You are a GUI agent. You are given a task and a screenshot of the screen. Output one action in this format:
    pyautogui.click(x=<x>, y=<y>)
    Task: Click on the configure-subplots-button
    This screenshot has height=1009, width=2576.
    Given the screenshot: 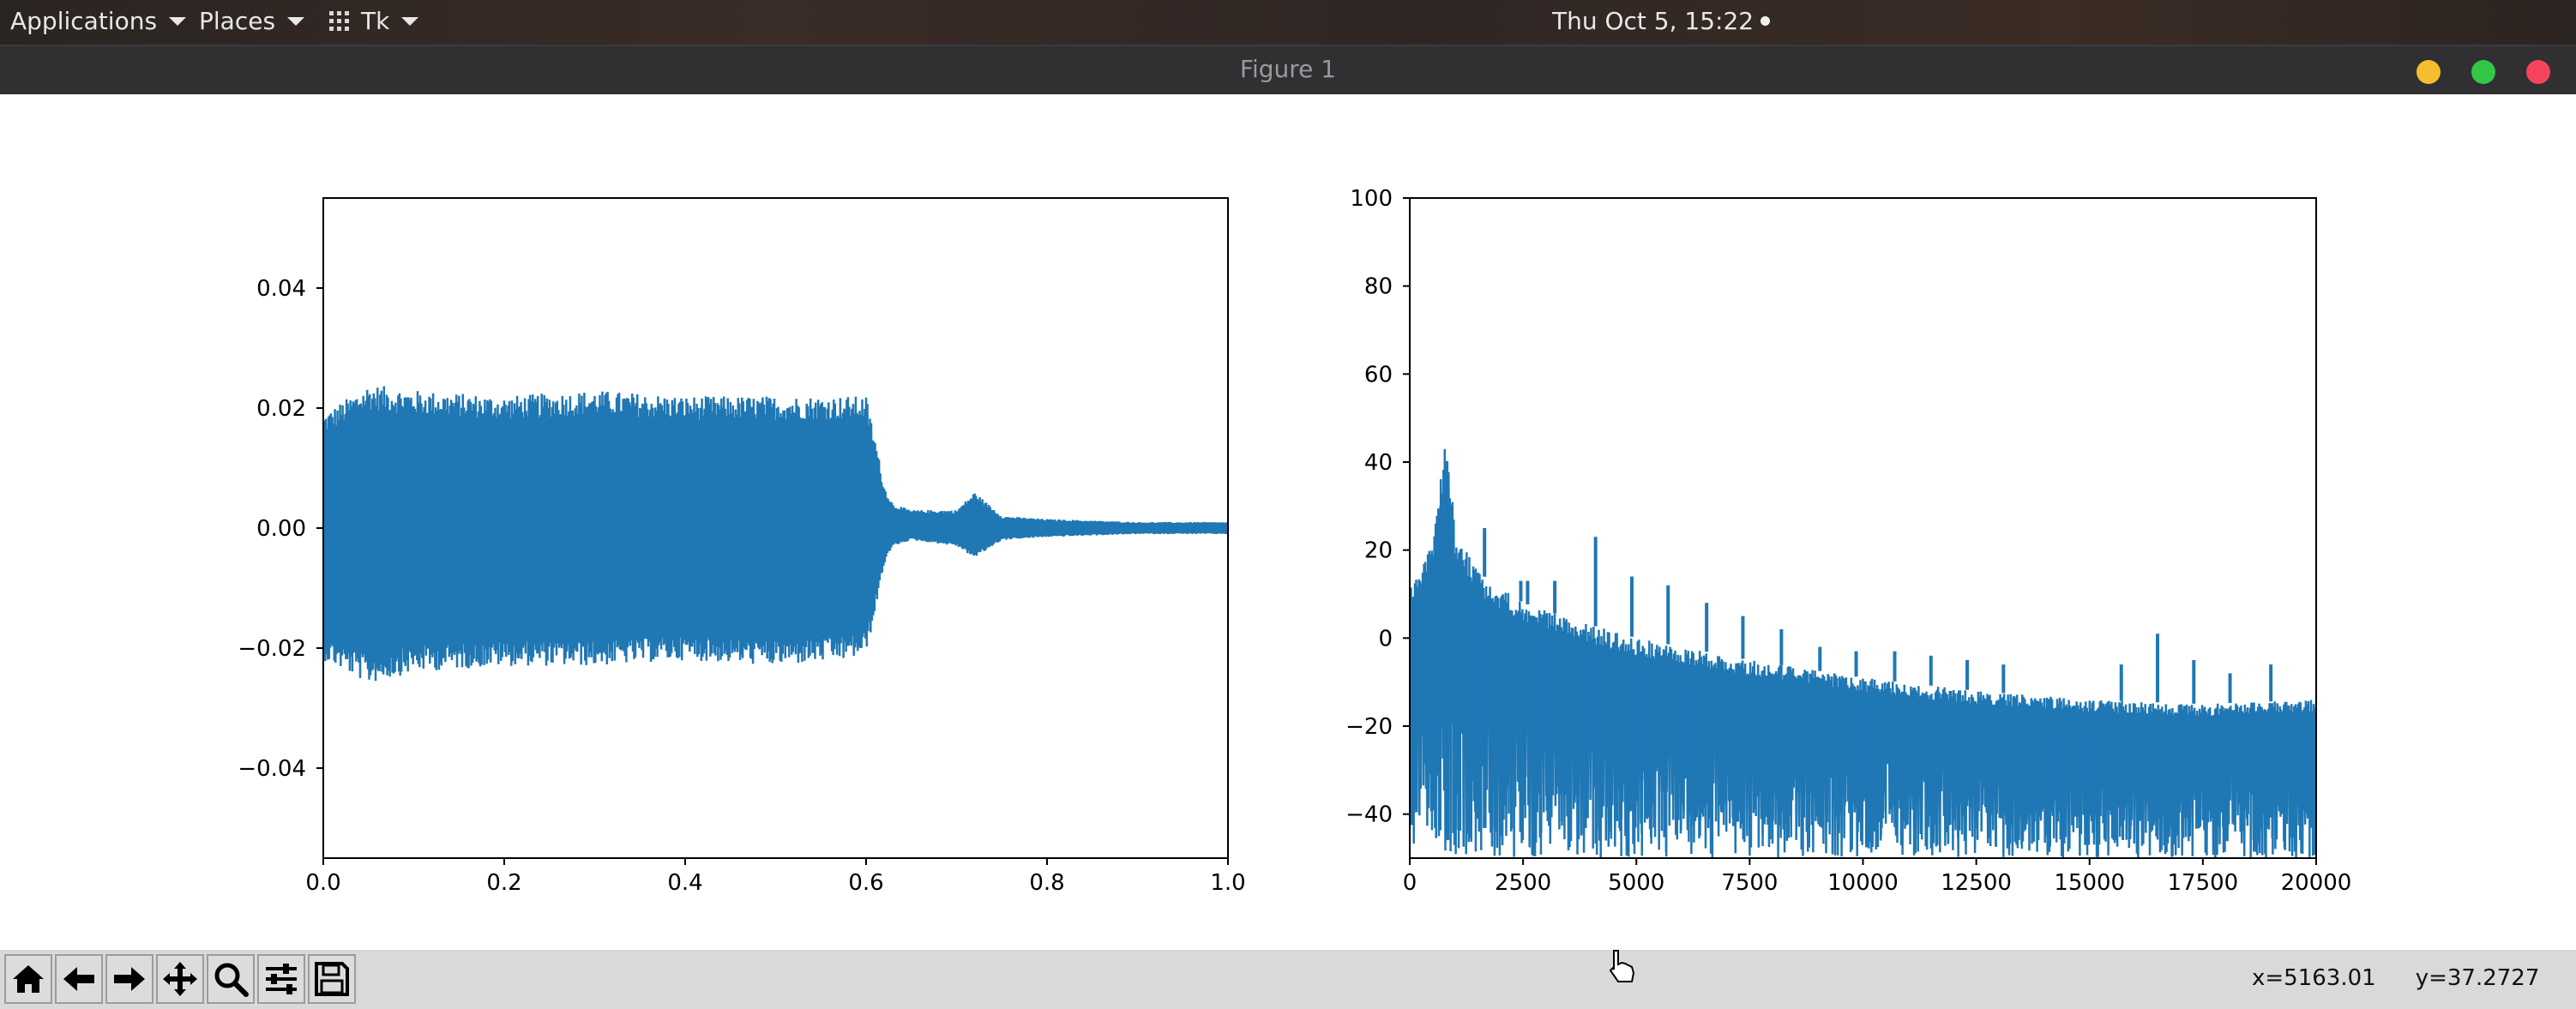 What is the action you would take?
    pyautogui.click(x=281, y=979)
    